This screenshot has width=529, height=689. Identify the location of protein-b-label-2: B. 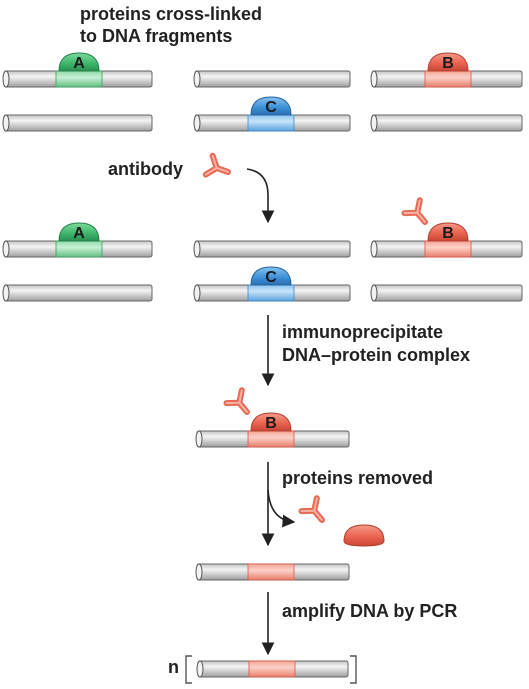
(448, 233).